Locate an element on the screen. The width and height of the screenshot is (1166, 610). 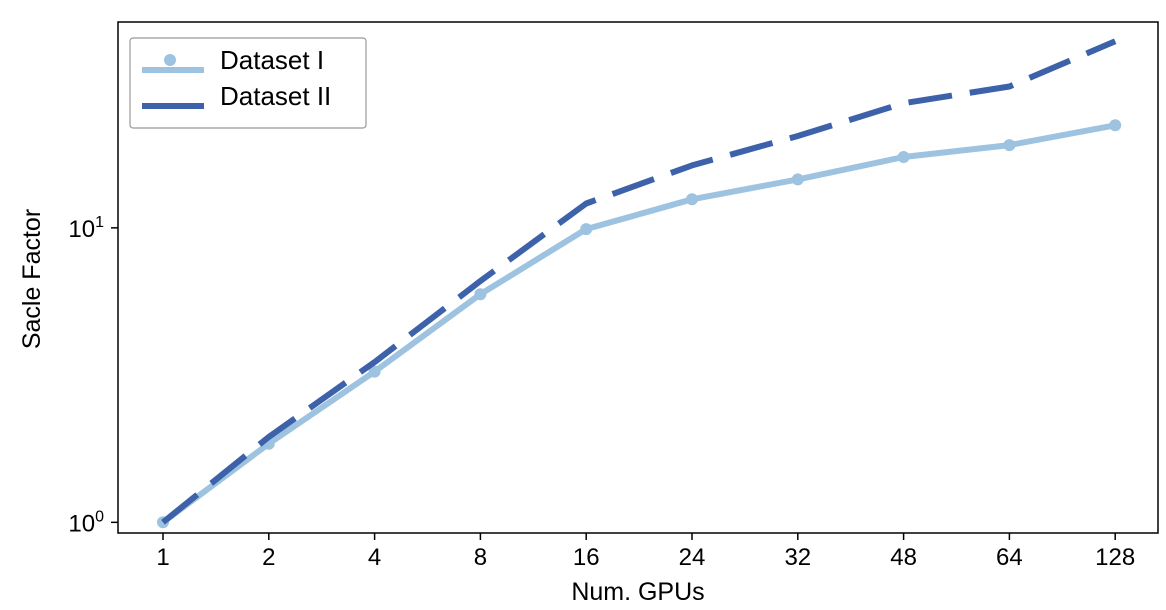
legend-label-2: Dataset II is located at coordinates (275, 96).